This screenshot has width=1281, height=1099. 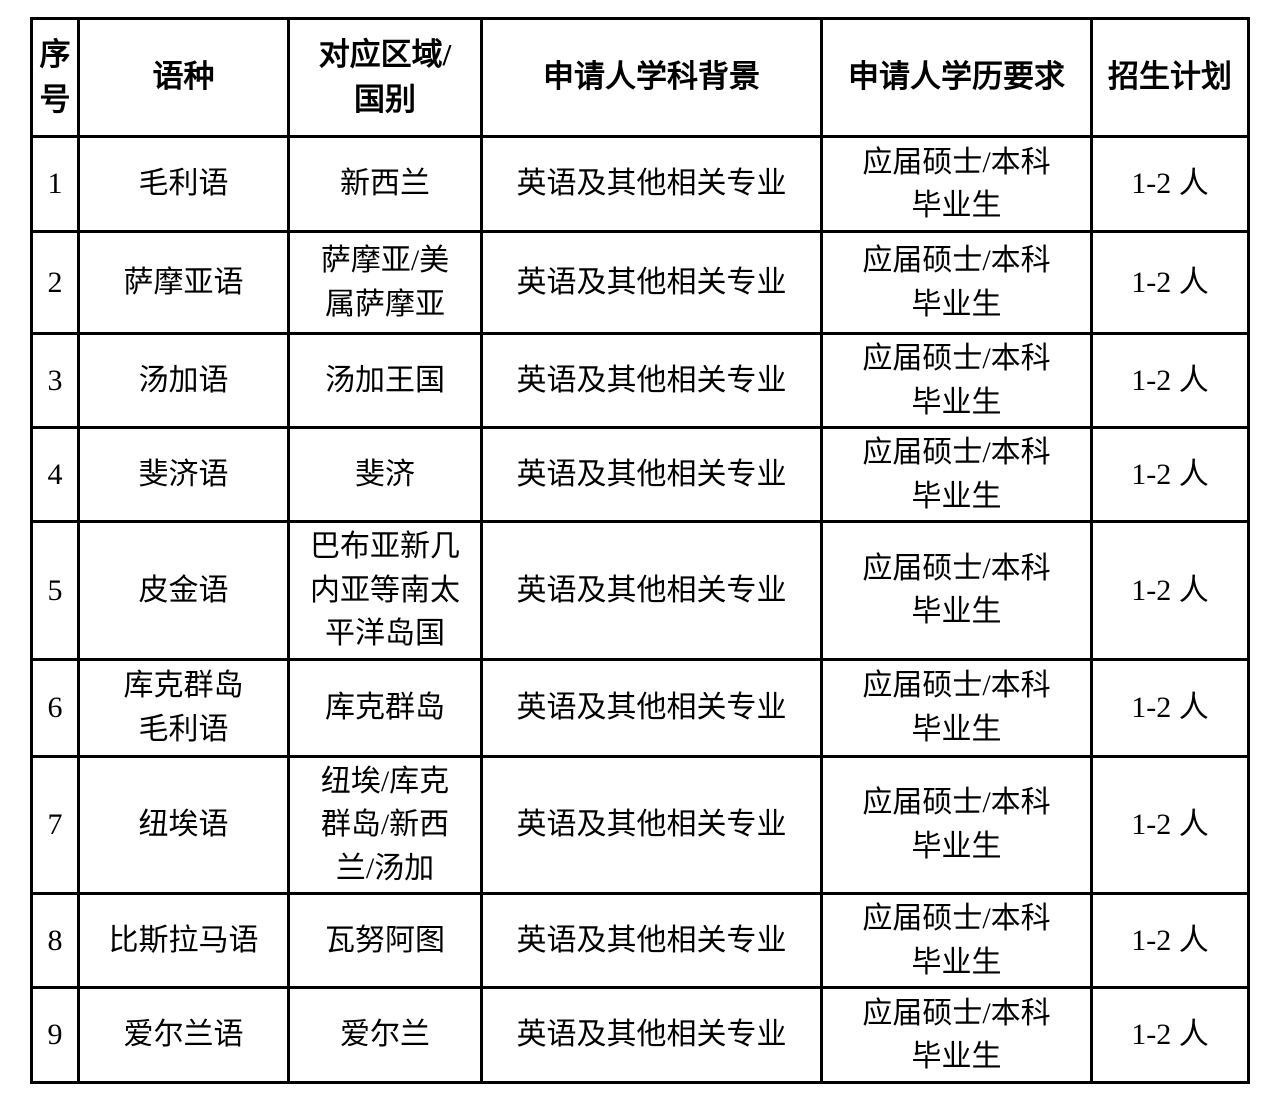 What do you see at coordinates (55, 940) in the screenshot?
I see `cell-index: 8` at bounding box center [55, 940].